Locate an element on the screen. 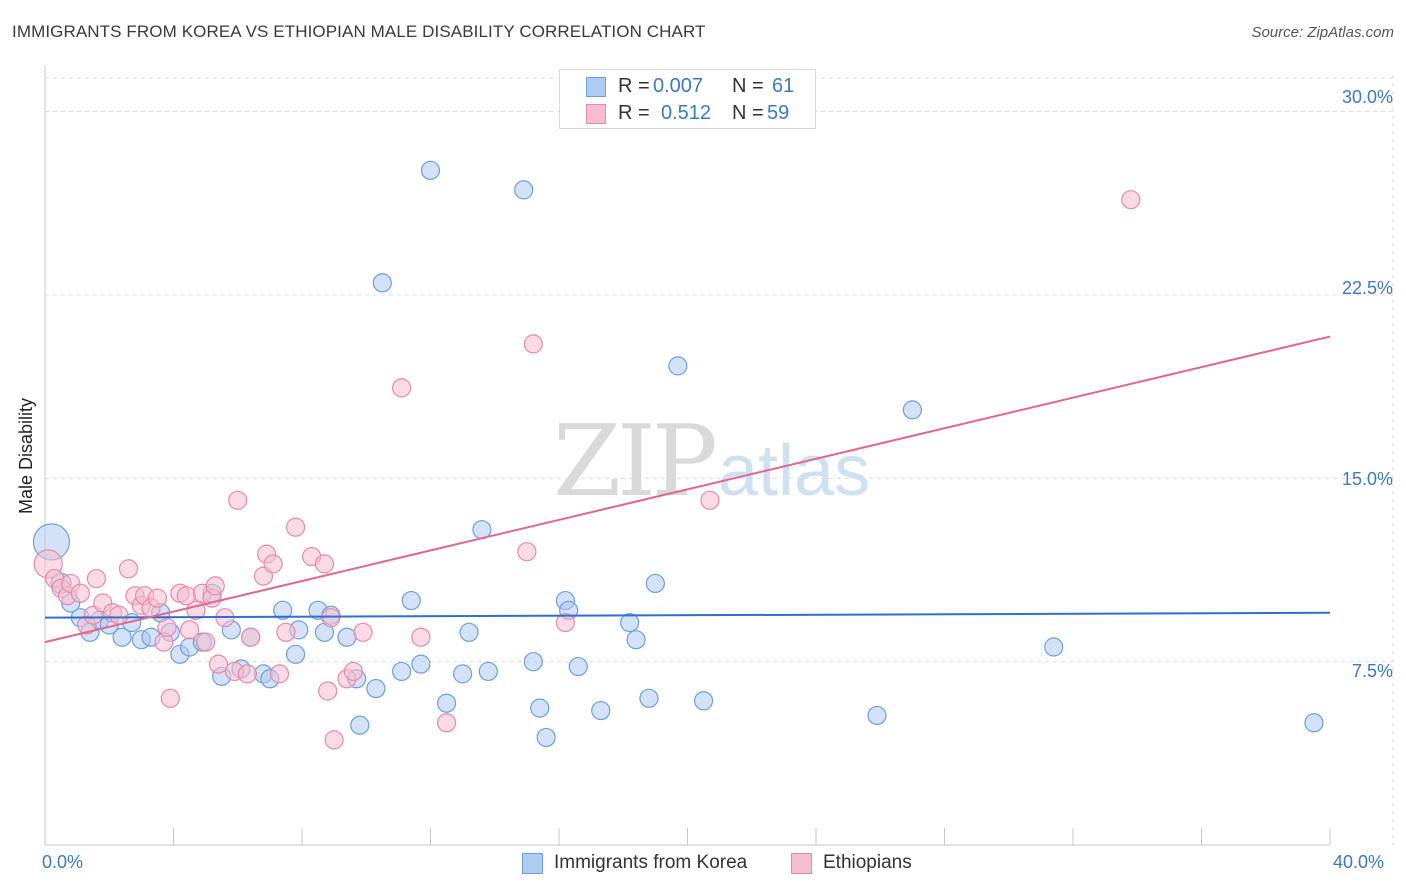 Image resolution: width=1406 pixels, height=892 pixels. y-tick-label: 7.5% is located at coordinates (1372, 671).